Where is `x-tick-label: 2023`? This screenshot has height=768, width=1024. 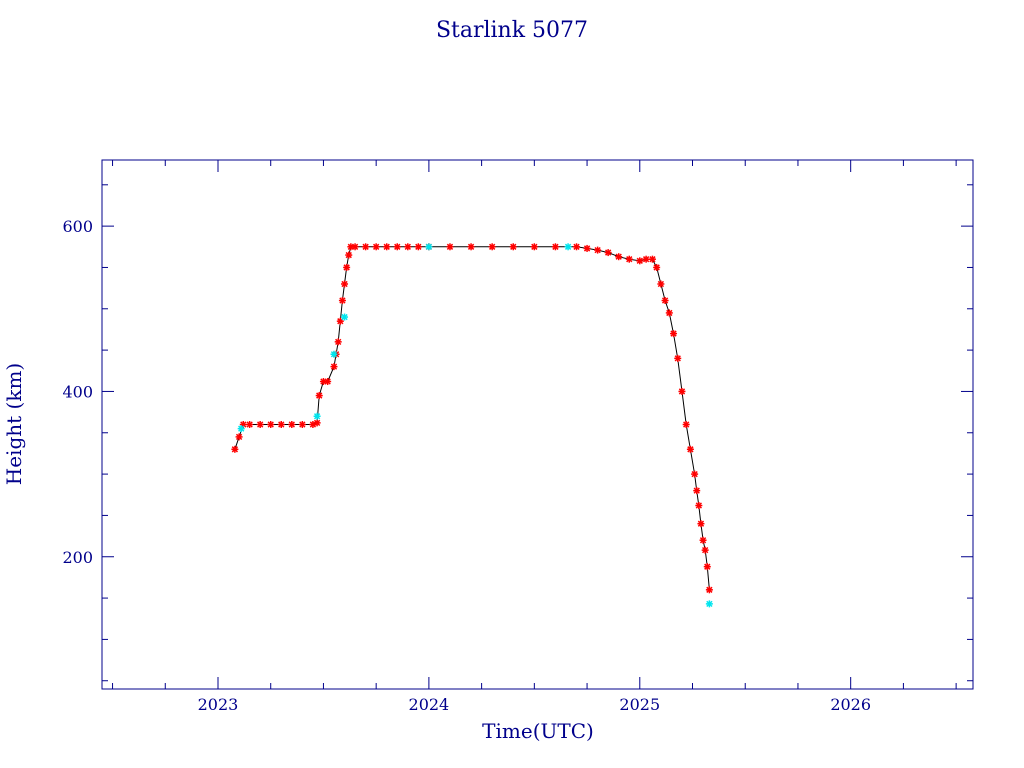 x-tick-label: 2023 is located at coordinates (218, 704).